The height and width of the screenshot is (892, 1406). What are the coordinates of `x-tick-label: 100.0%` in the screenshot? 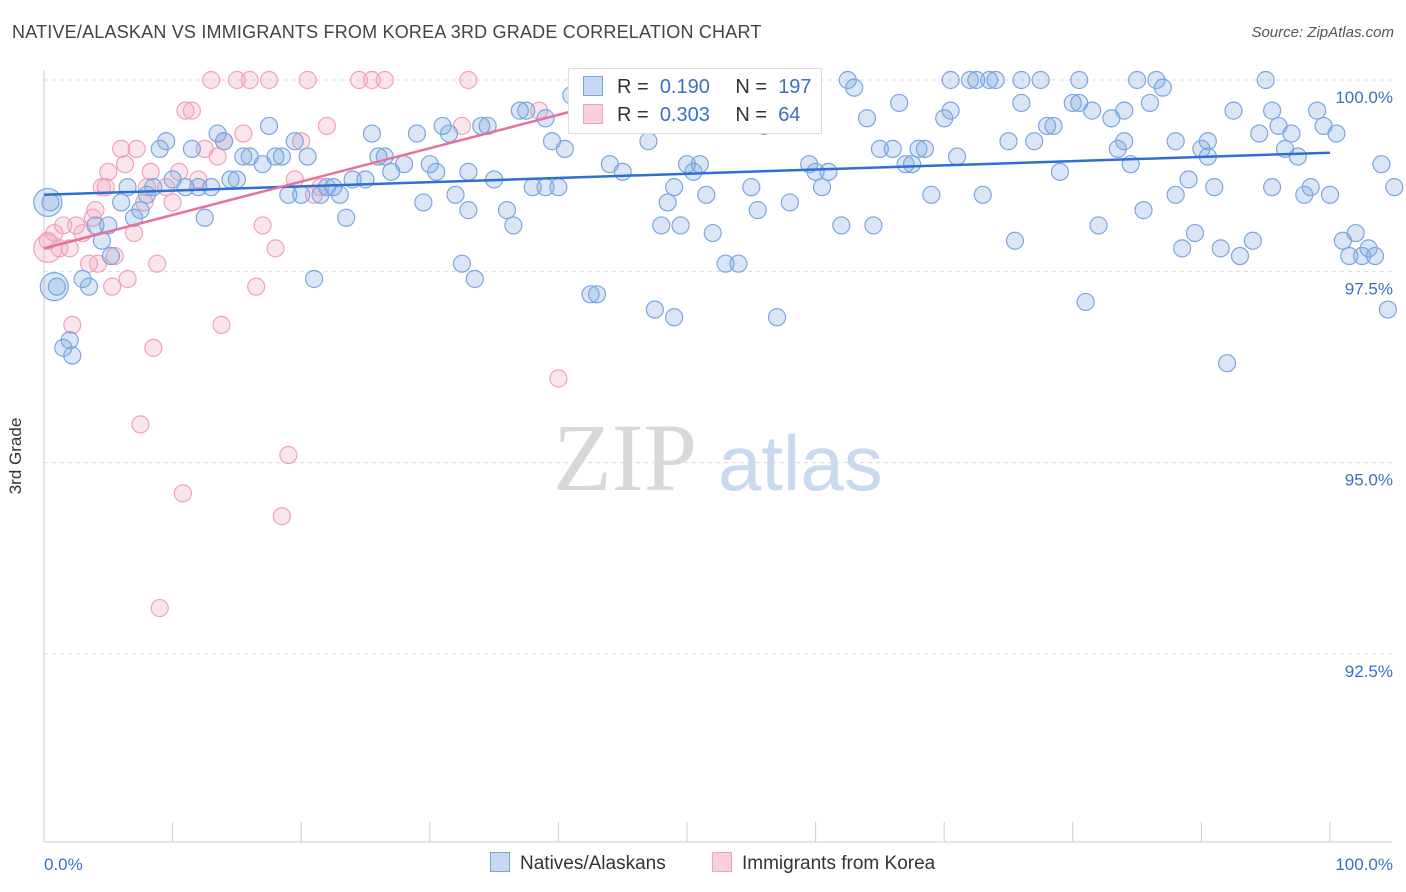 It's located at (1364, 864).